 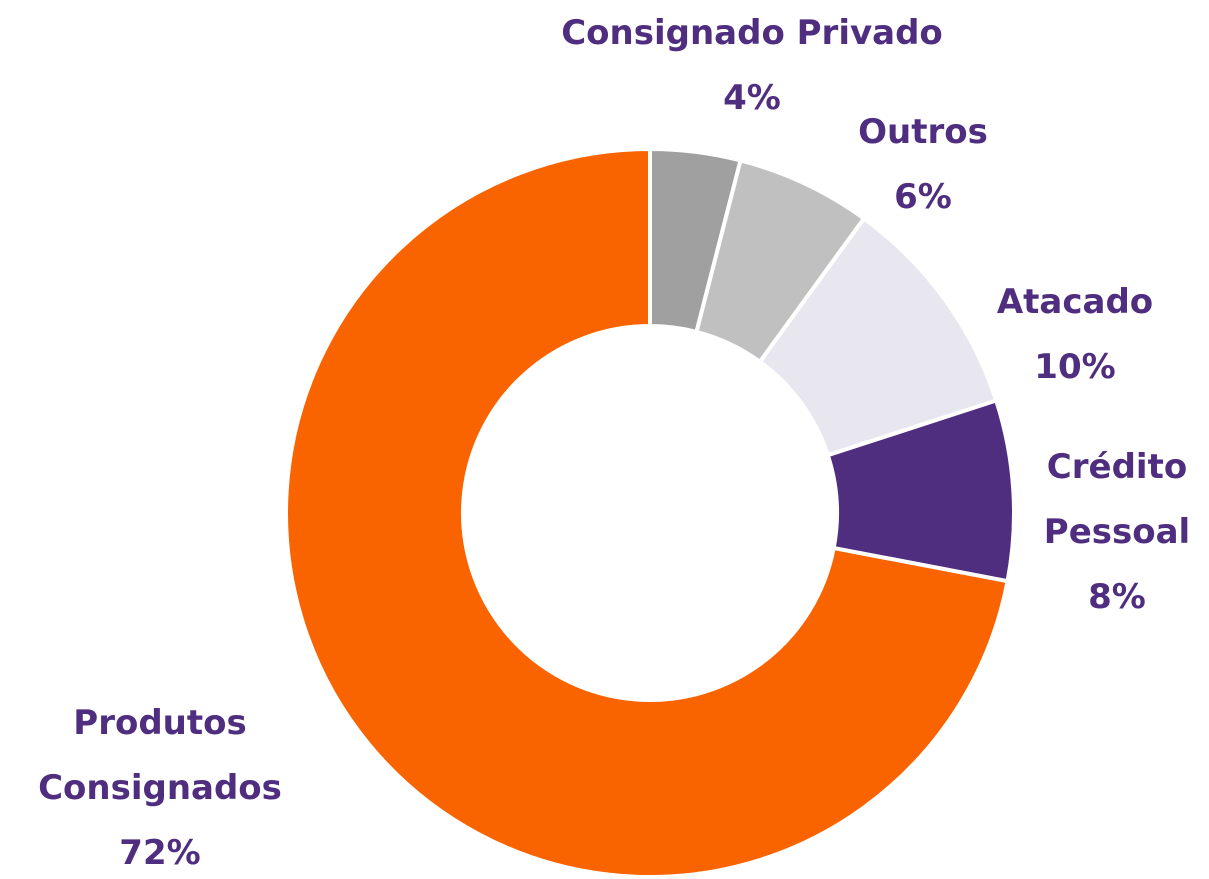 I want to click on slice-label: Outros 6%, so click(x=923, y=165).